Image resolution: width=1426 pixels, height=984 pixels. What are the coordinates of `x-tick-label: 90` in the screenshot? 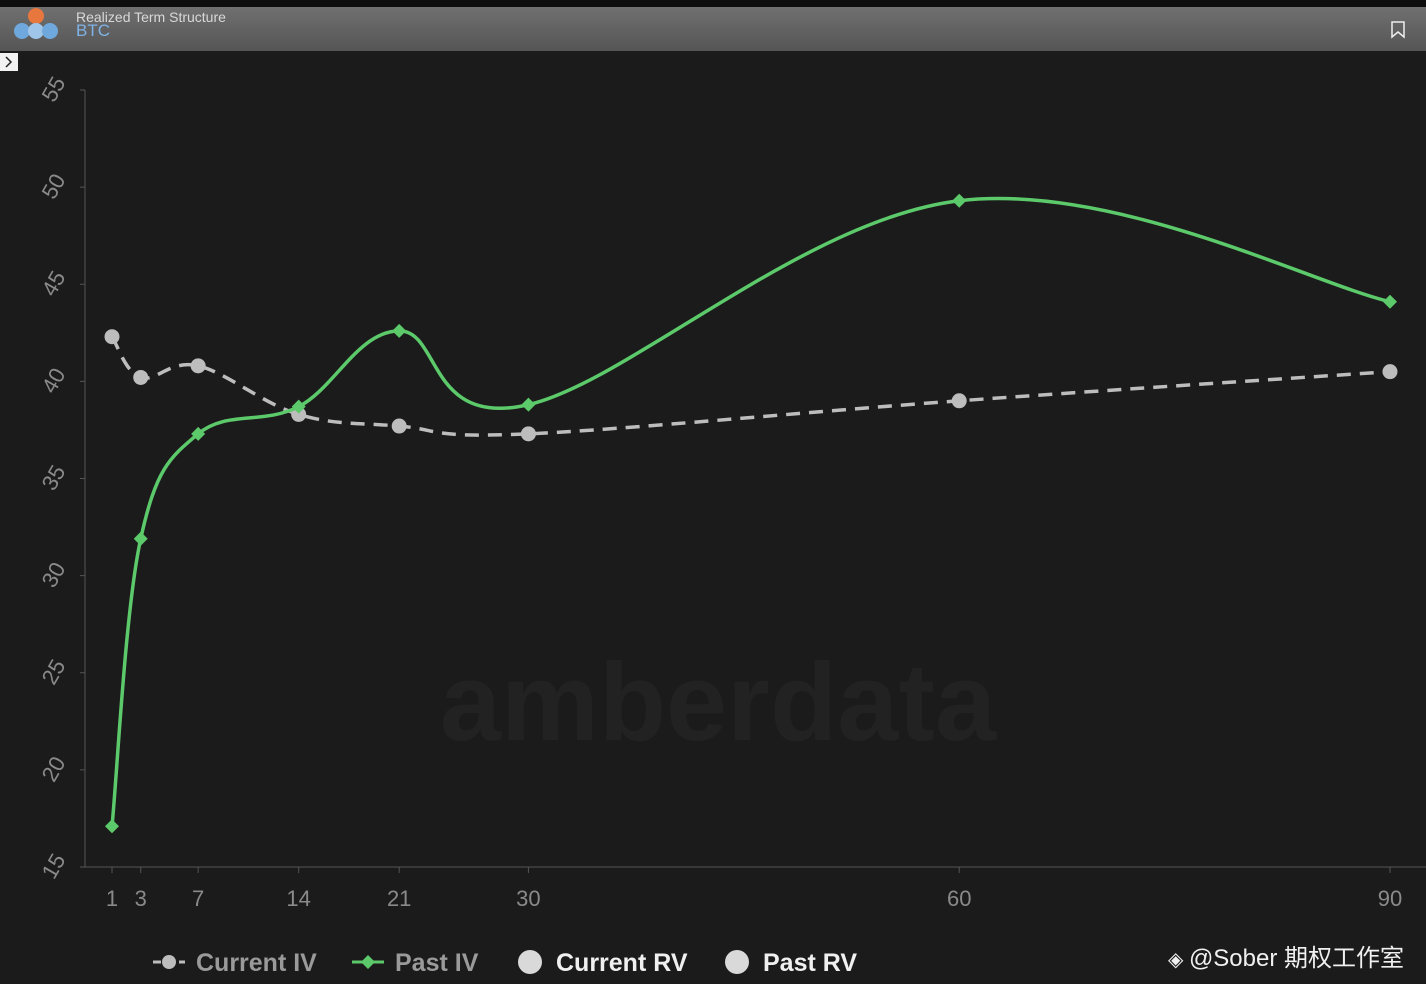 It's located at (1390, 898).